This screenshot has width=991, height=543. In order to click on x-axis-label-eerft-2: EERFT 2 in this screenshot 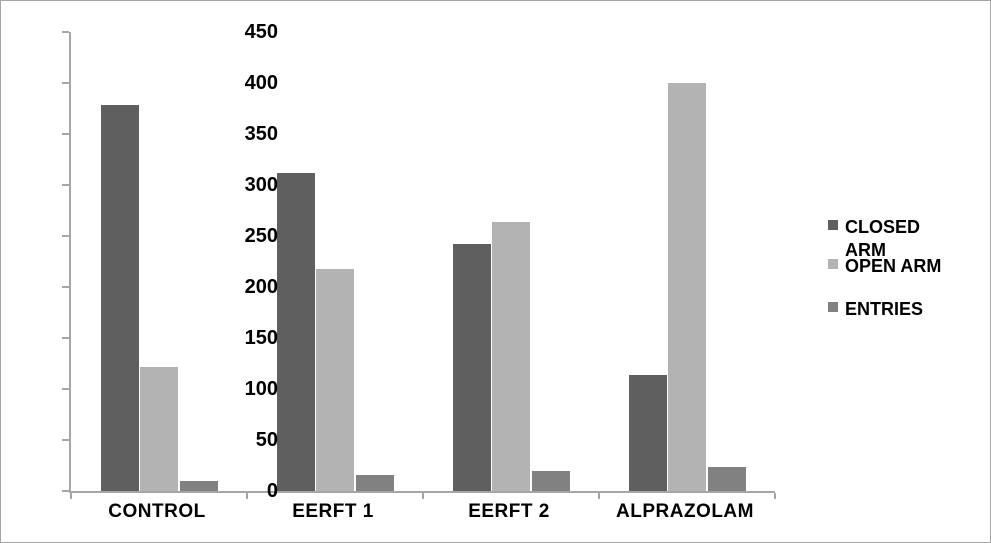, I will do `click(509, 511)`.